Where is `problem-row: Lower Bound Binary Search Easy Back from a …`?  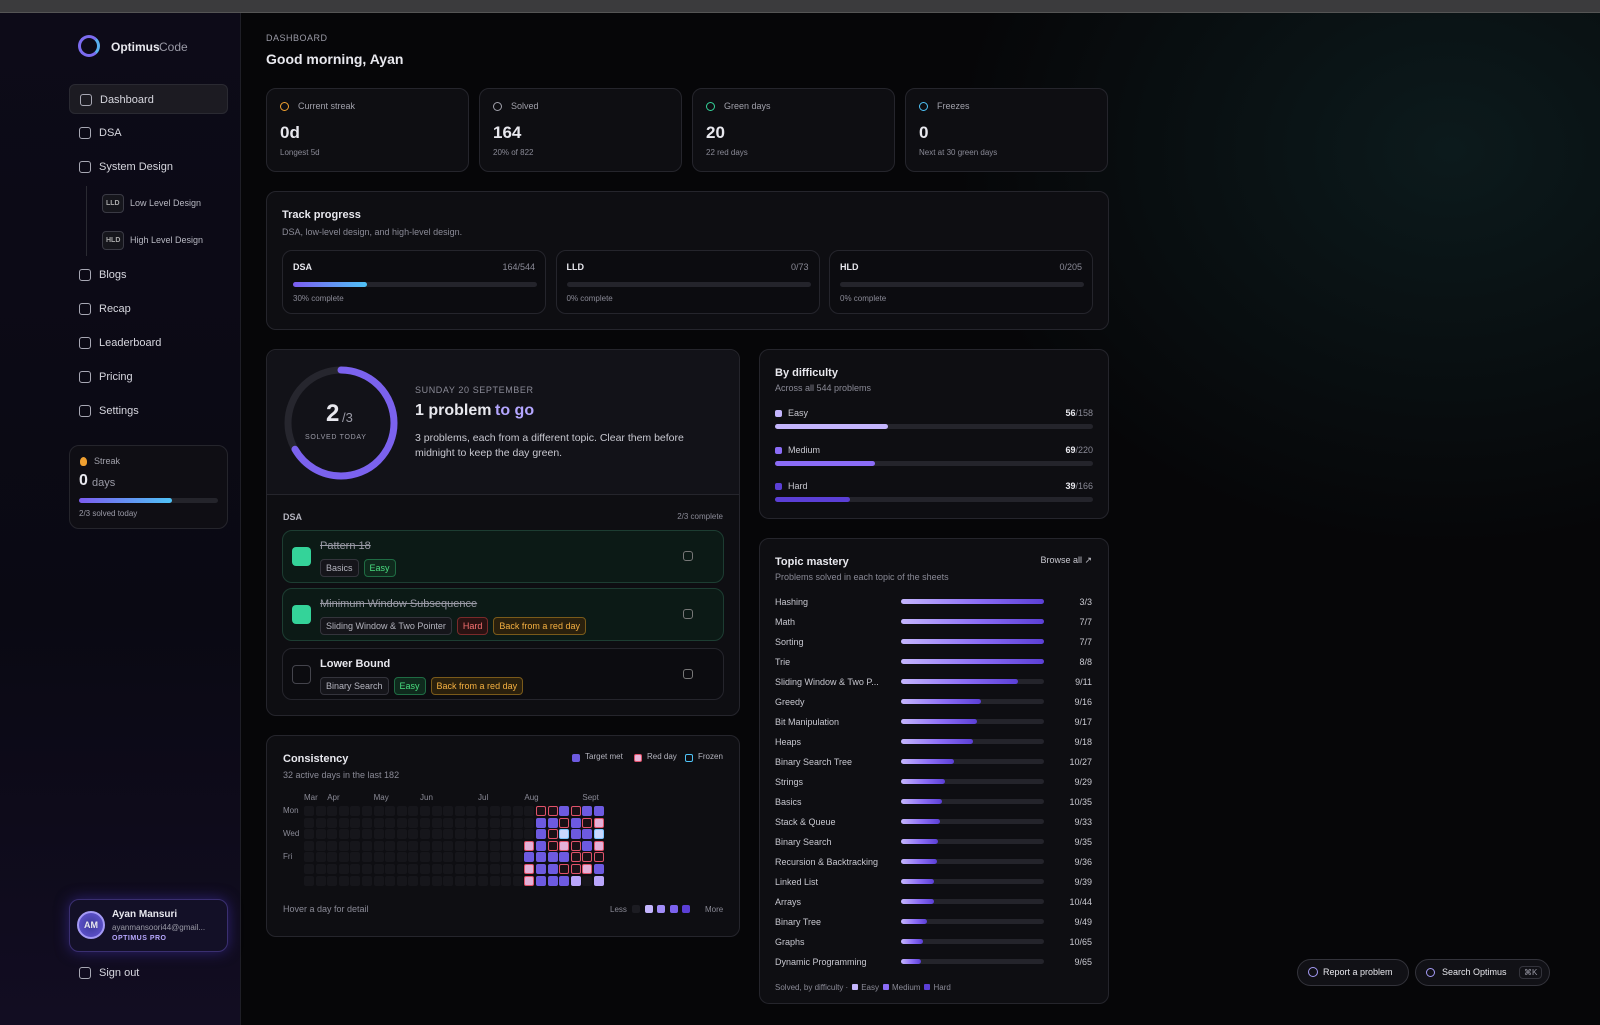
problem-row: Lower Bound Binary Search Easy Back from a … is located at coordinates (503, 674).